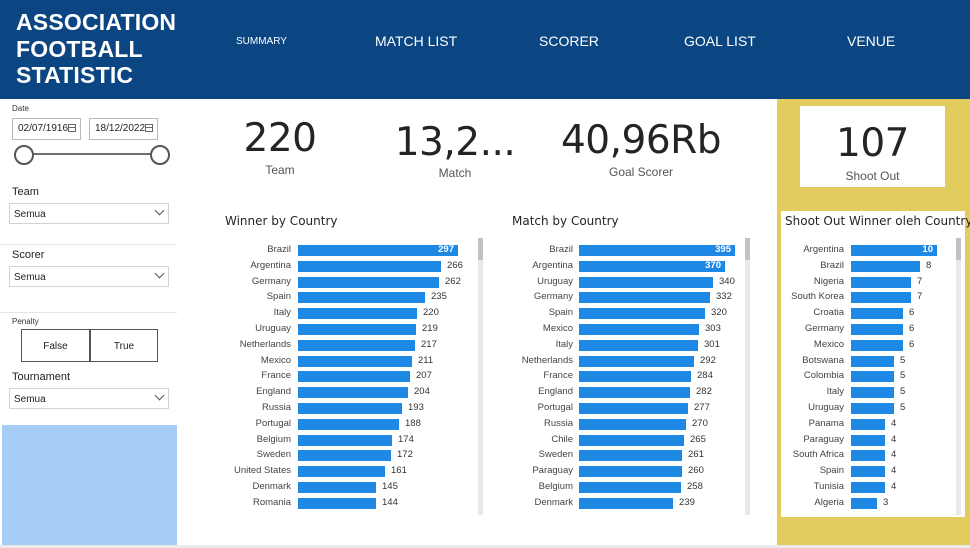 Image resolution: width=970 pixels, height=548 pixels. Describe the element at coordinates (555, 392) in the screenshot. I see `bar-category-label: England` at that location.